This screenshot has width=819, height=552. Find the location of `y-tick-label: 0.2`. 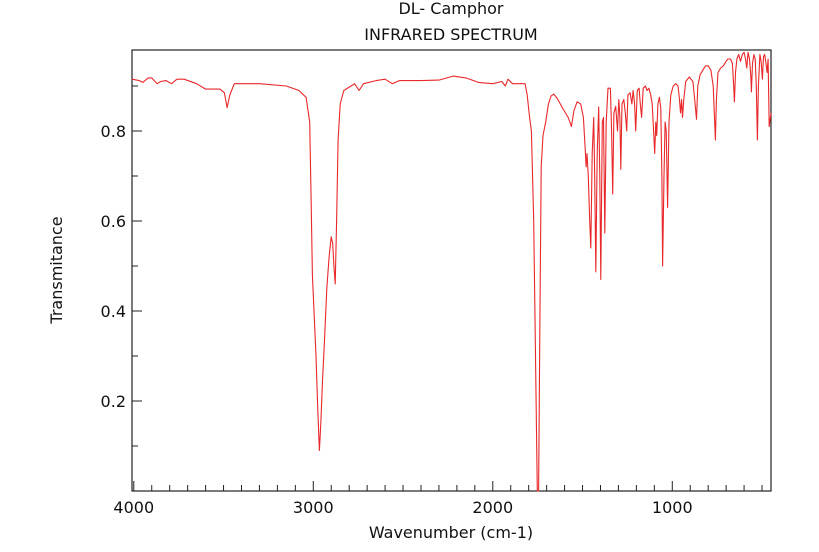

y-tick-label: 0.2 is located at coordinates (113, 401).